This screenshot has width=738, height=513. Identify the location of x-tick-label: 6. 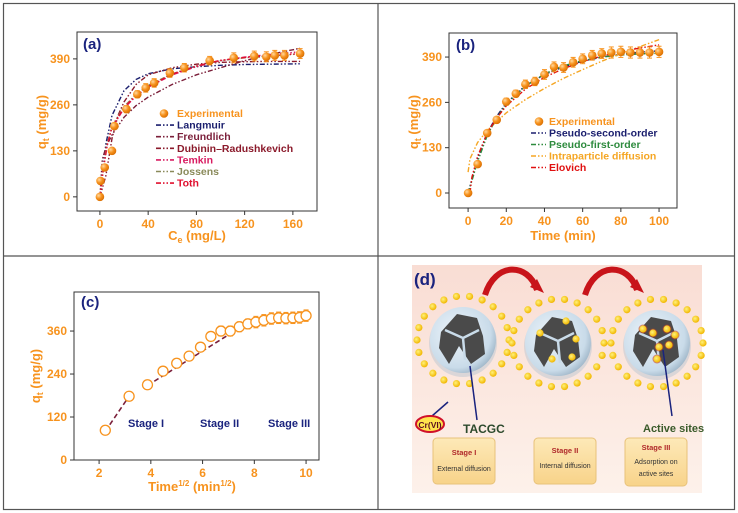
(202, 473).